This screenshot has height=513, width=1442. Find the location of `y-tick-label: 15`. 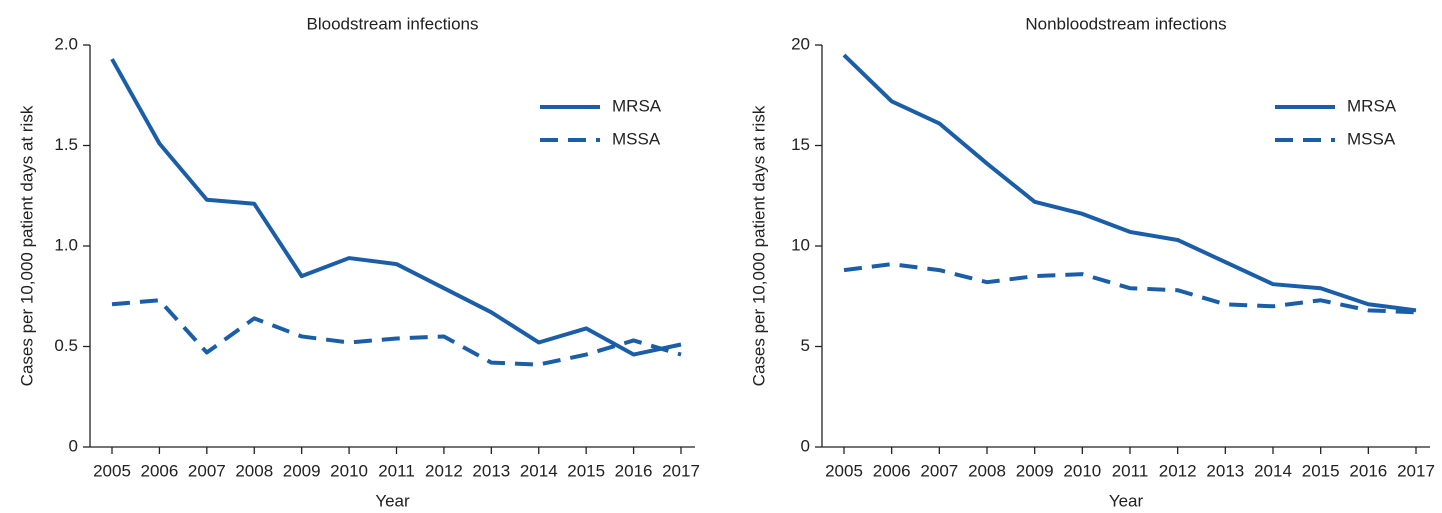

y-tick-label: 15 is located at coordinates (800, 144).